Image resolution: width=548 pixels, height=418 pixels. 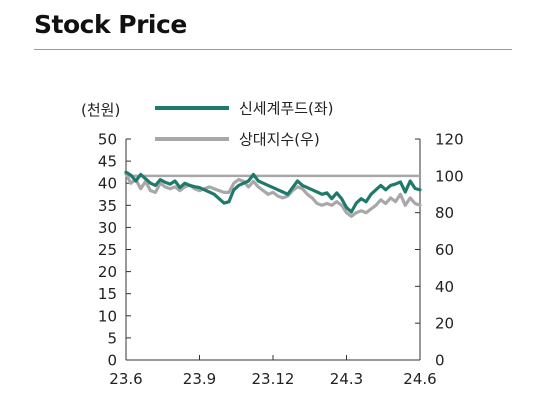 What do you see at coordinates (199, 379) in the screenshot?
I see `x-tick-label: 23.9` at bounding box center [199, 379].